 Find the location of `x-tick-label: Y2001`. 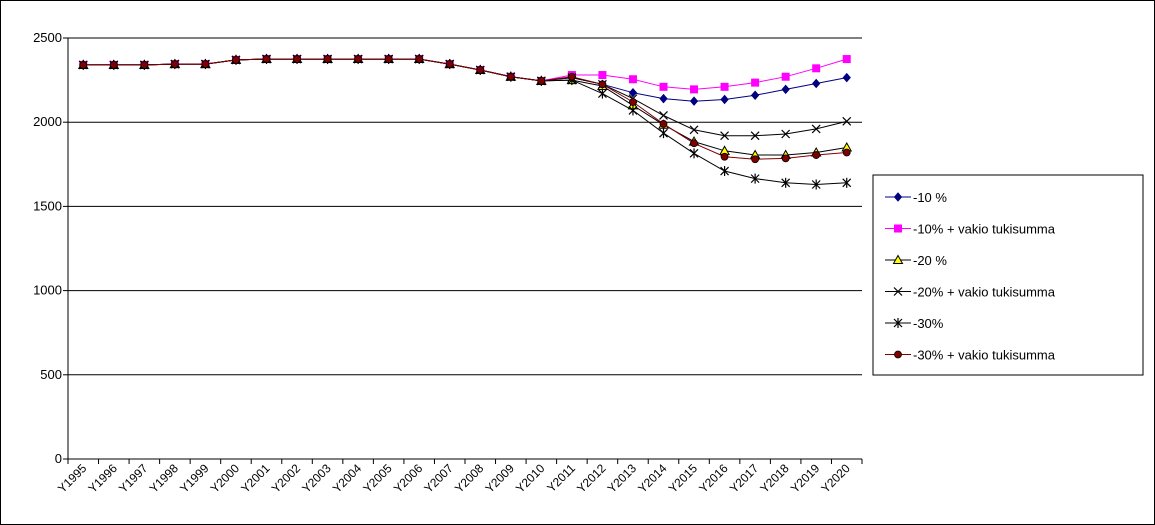

x-tick-label: Y2001 is located at coordinates (255, 478).